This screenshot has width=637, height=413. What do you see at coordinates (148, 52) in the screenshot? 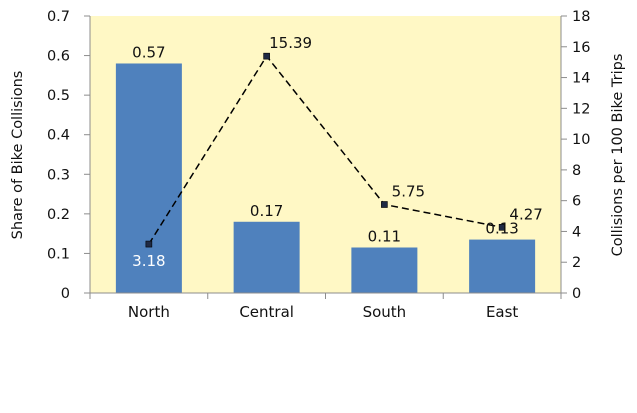
I see `bar-data-label: 0.57` at bounding box center [148, 52].